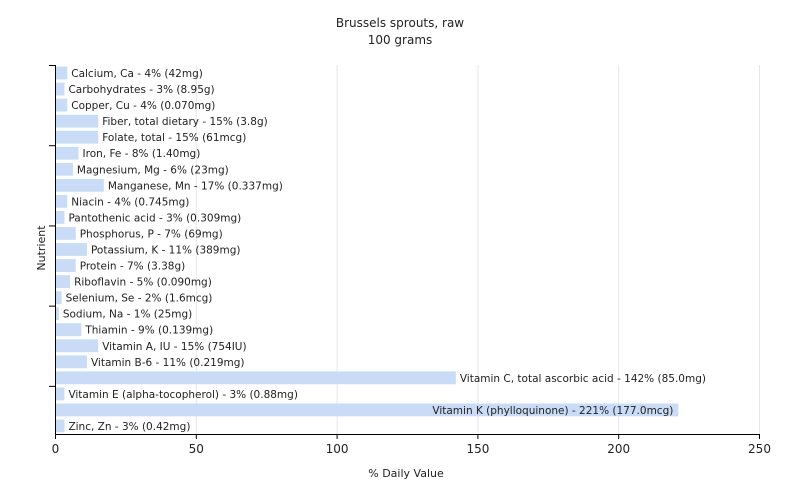  What do you see at coordinates (618, 449) in the screenshot?
I see `x-tick-label: 200` at bounding box center [618, 449].